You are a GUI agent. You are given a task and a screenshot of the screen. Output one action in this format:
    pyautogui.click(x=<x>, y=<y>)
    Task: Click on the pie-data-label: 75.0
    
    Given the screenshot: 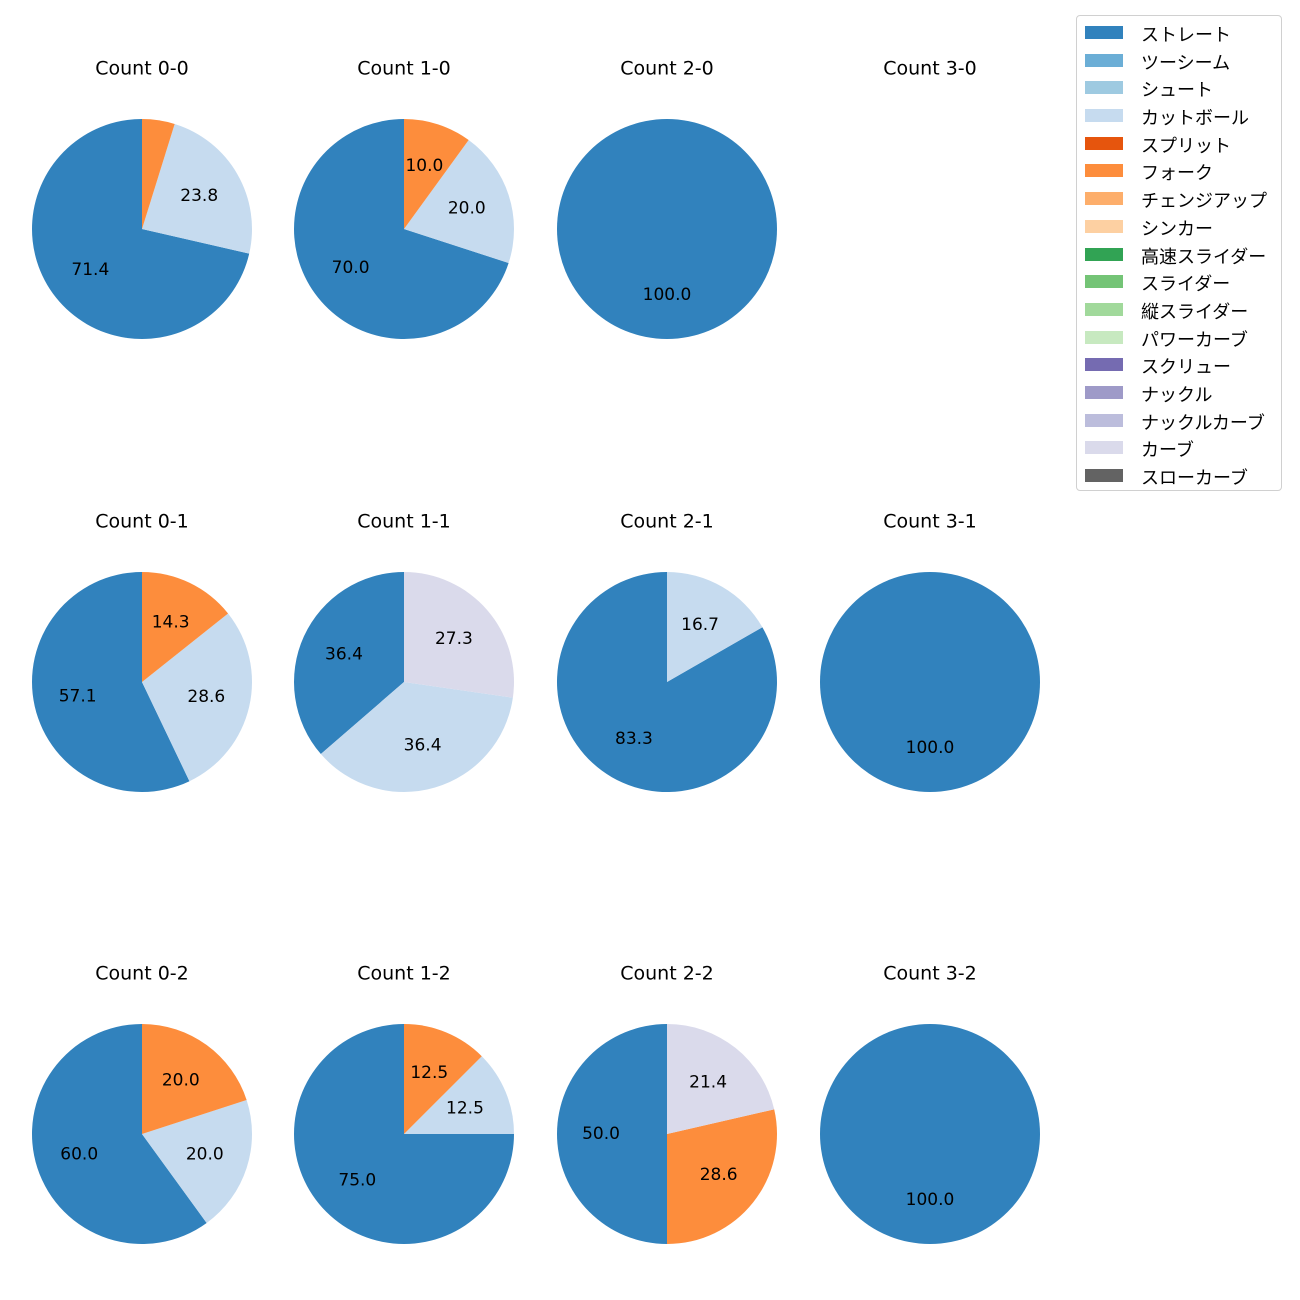 What is the action you would take?
    pyautogui.click(x=357, y=1181)
    